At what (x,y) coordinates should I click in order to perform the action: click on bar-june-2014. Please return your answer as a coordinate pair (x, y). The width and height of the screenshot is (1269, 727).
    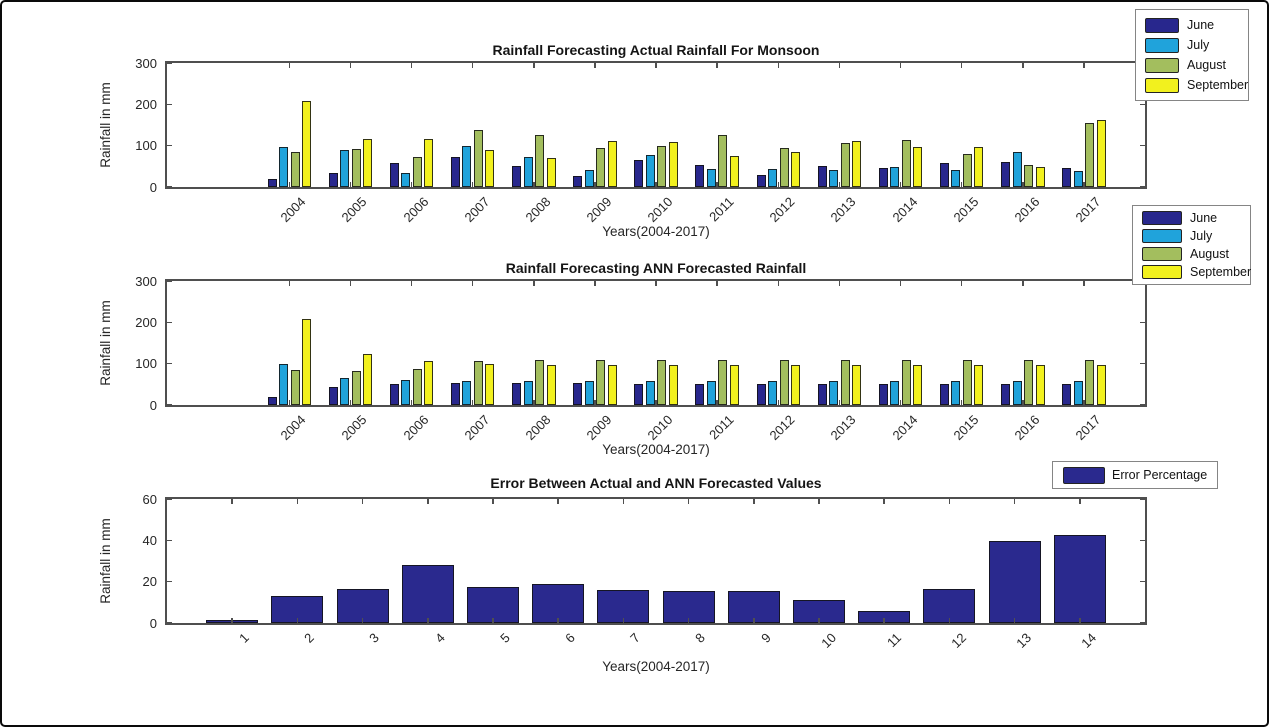
    Looking at the image, I should click on (883, 177).